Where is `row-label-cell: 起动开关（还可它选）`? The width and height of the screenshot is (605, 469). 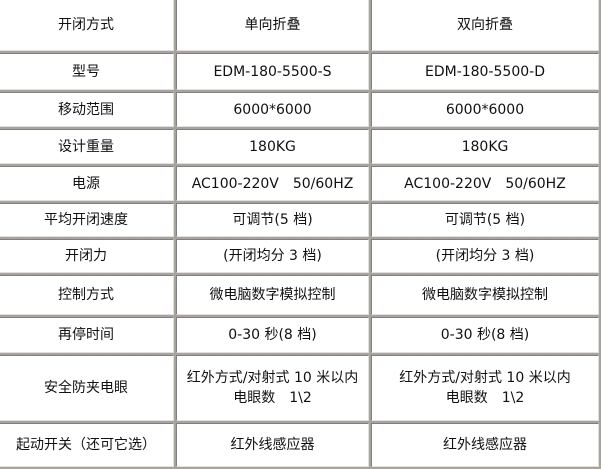 row-label-cell: 起动开关（还可它选） is located at coordinates (87, 445).